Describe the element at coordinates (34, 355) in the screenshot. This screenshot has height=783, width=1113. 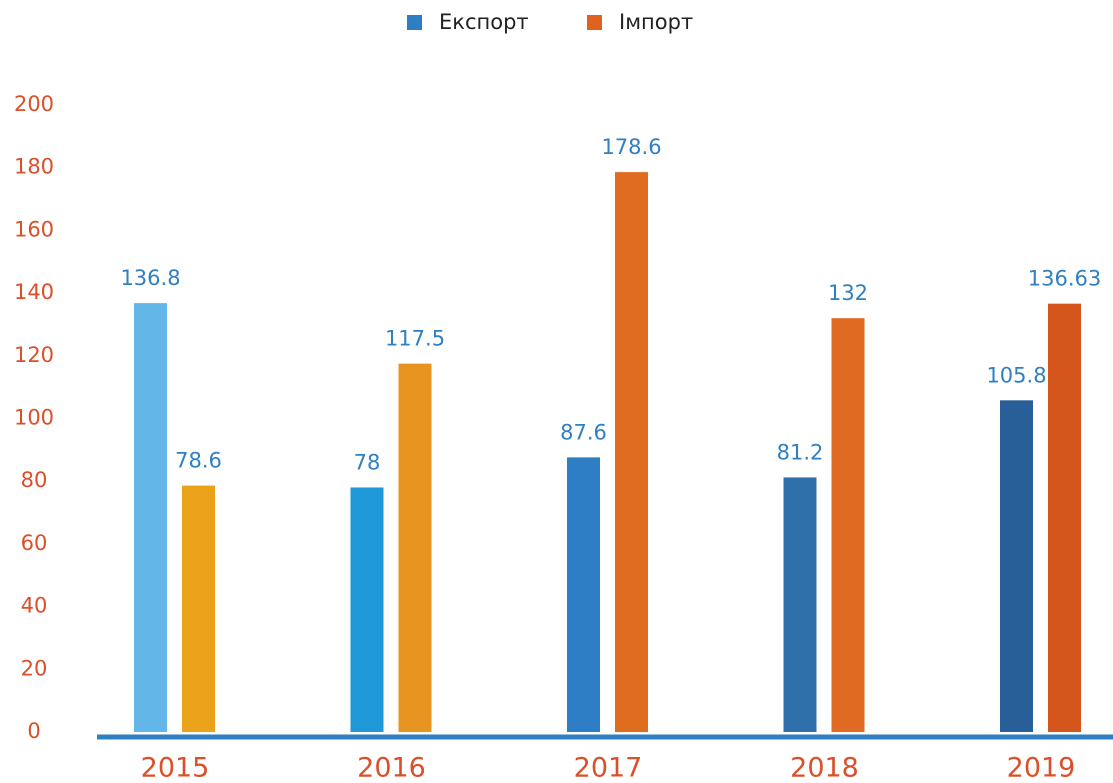
I see `y-tick-label: 120` at that location.